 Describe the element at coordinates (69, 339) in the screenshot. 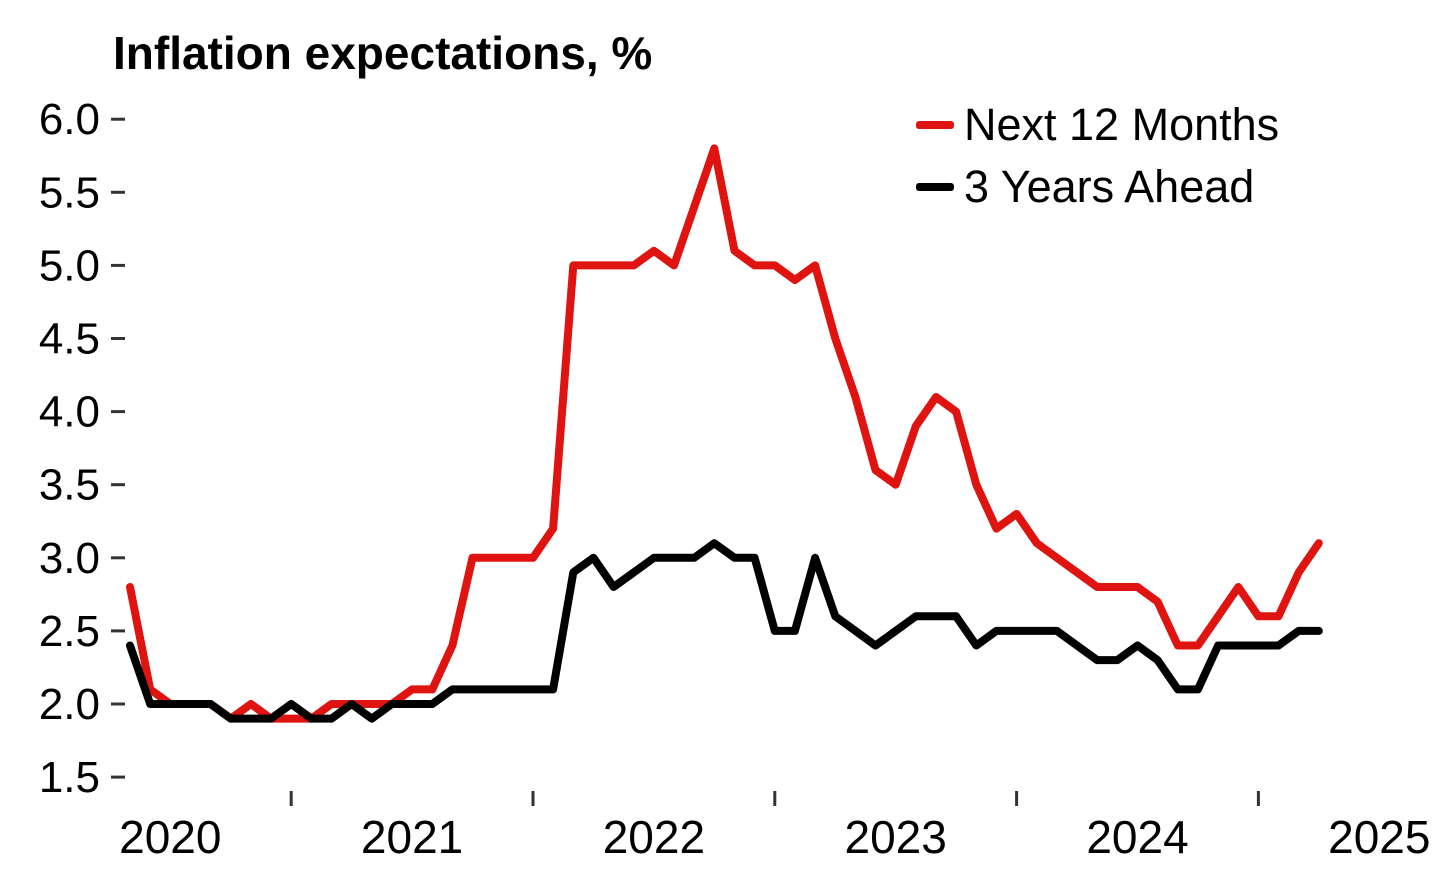

I see `y-axis-tick-label: 4.5` at that location.